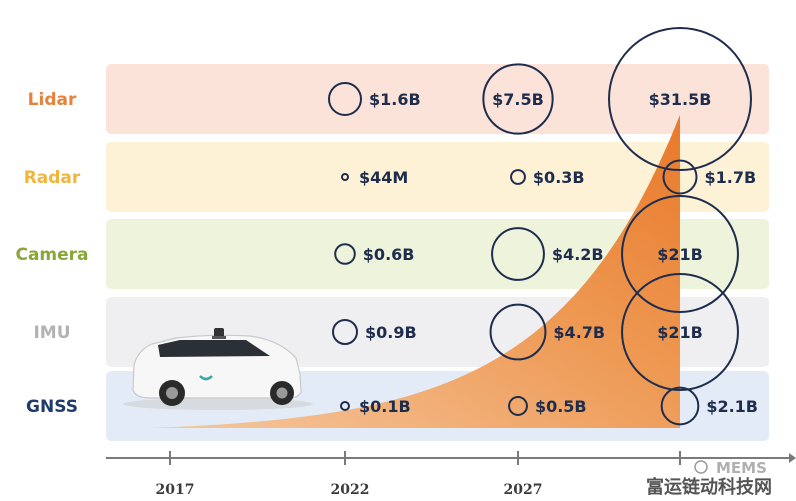 This screenshot has height=501, width=796. Describe the element at coordinates (792, 458) in the screenshot. I see `x-axis-arrow-icon` at that location.